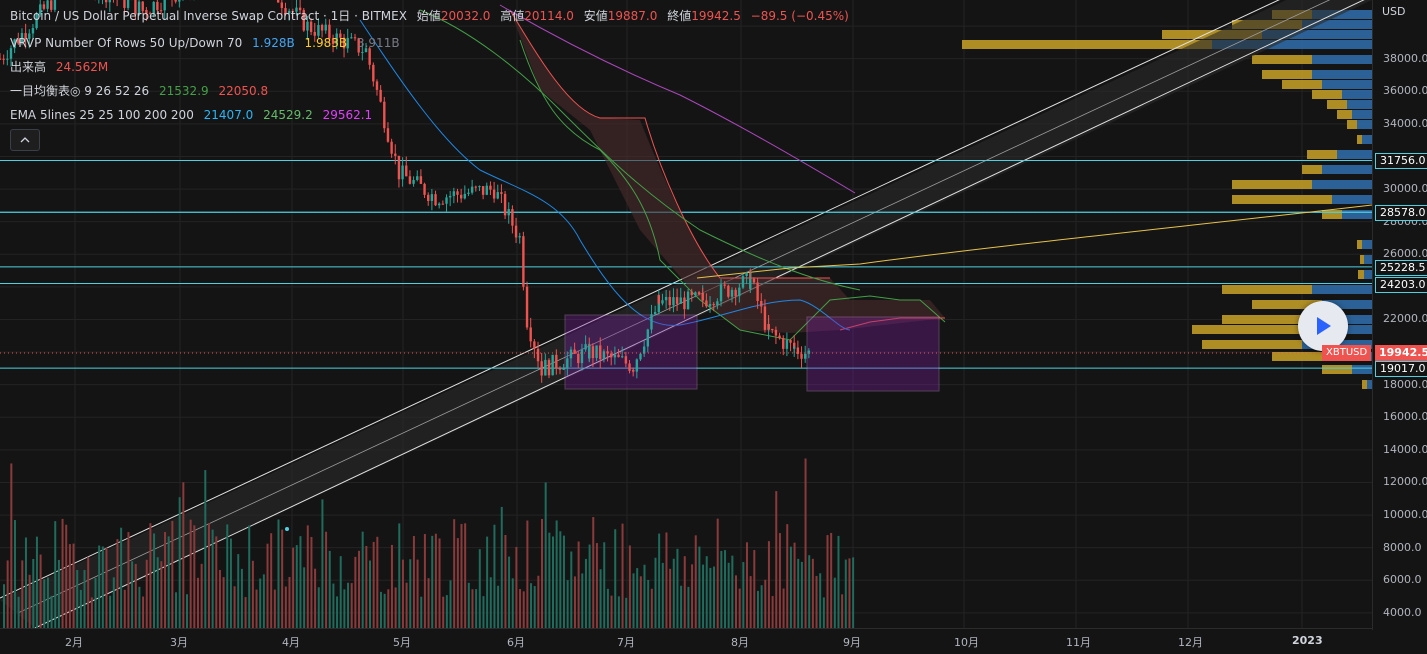  I want to click on level-price-badge: 19017.0, so click(1401, 369).